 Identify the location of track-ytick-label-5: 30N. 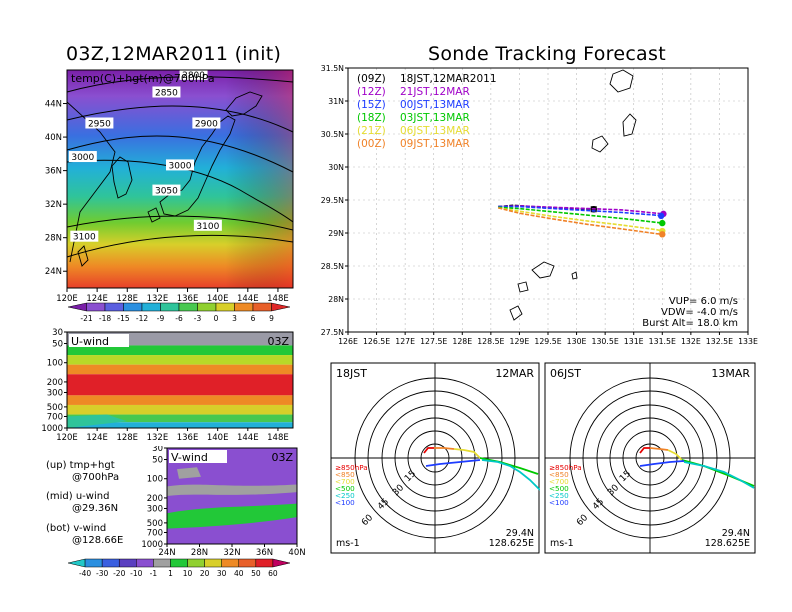
(336, 167).